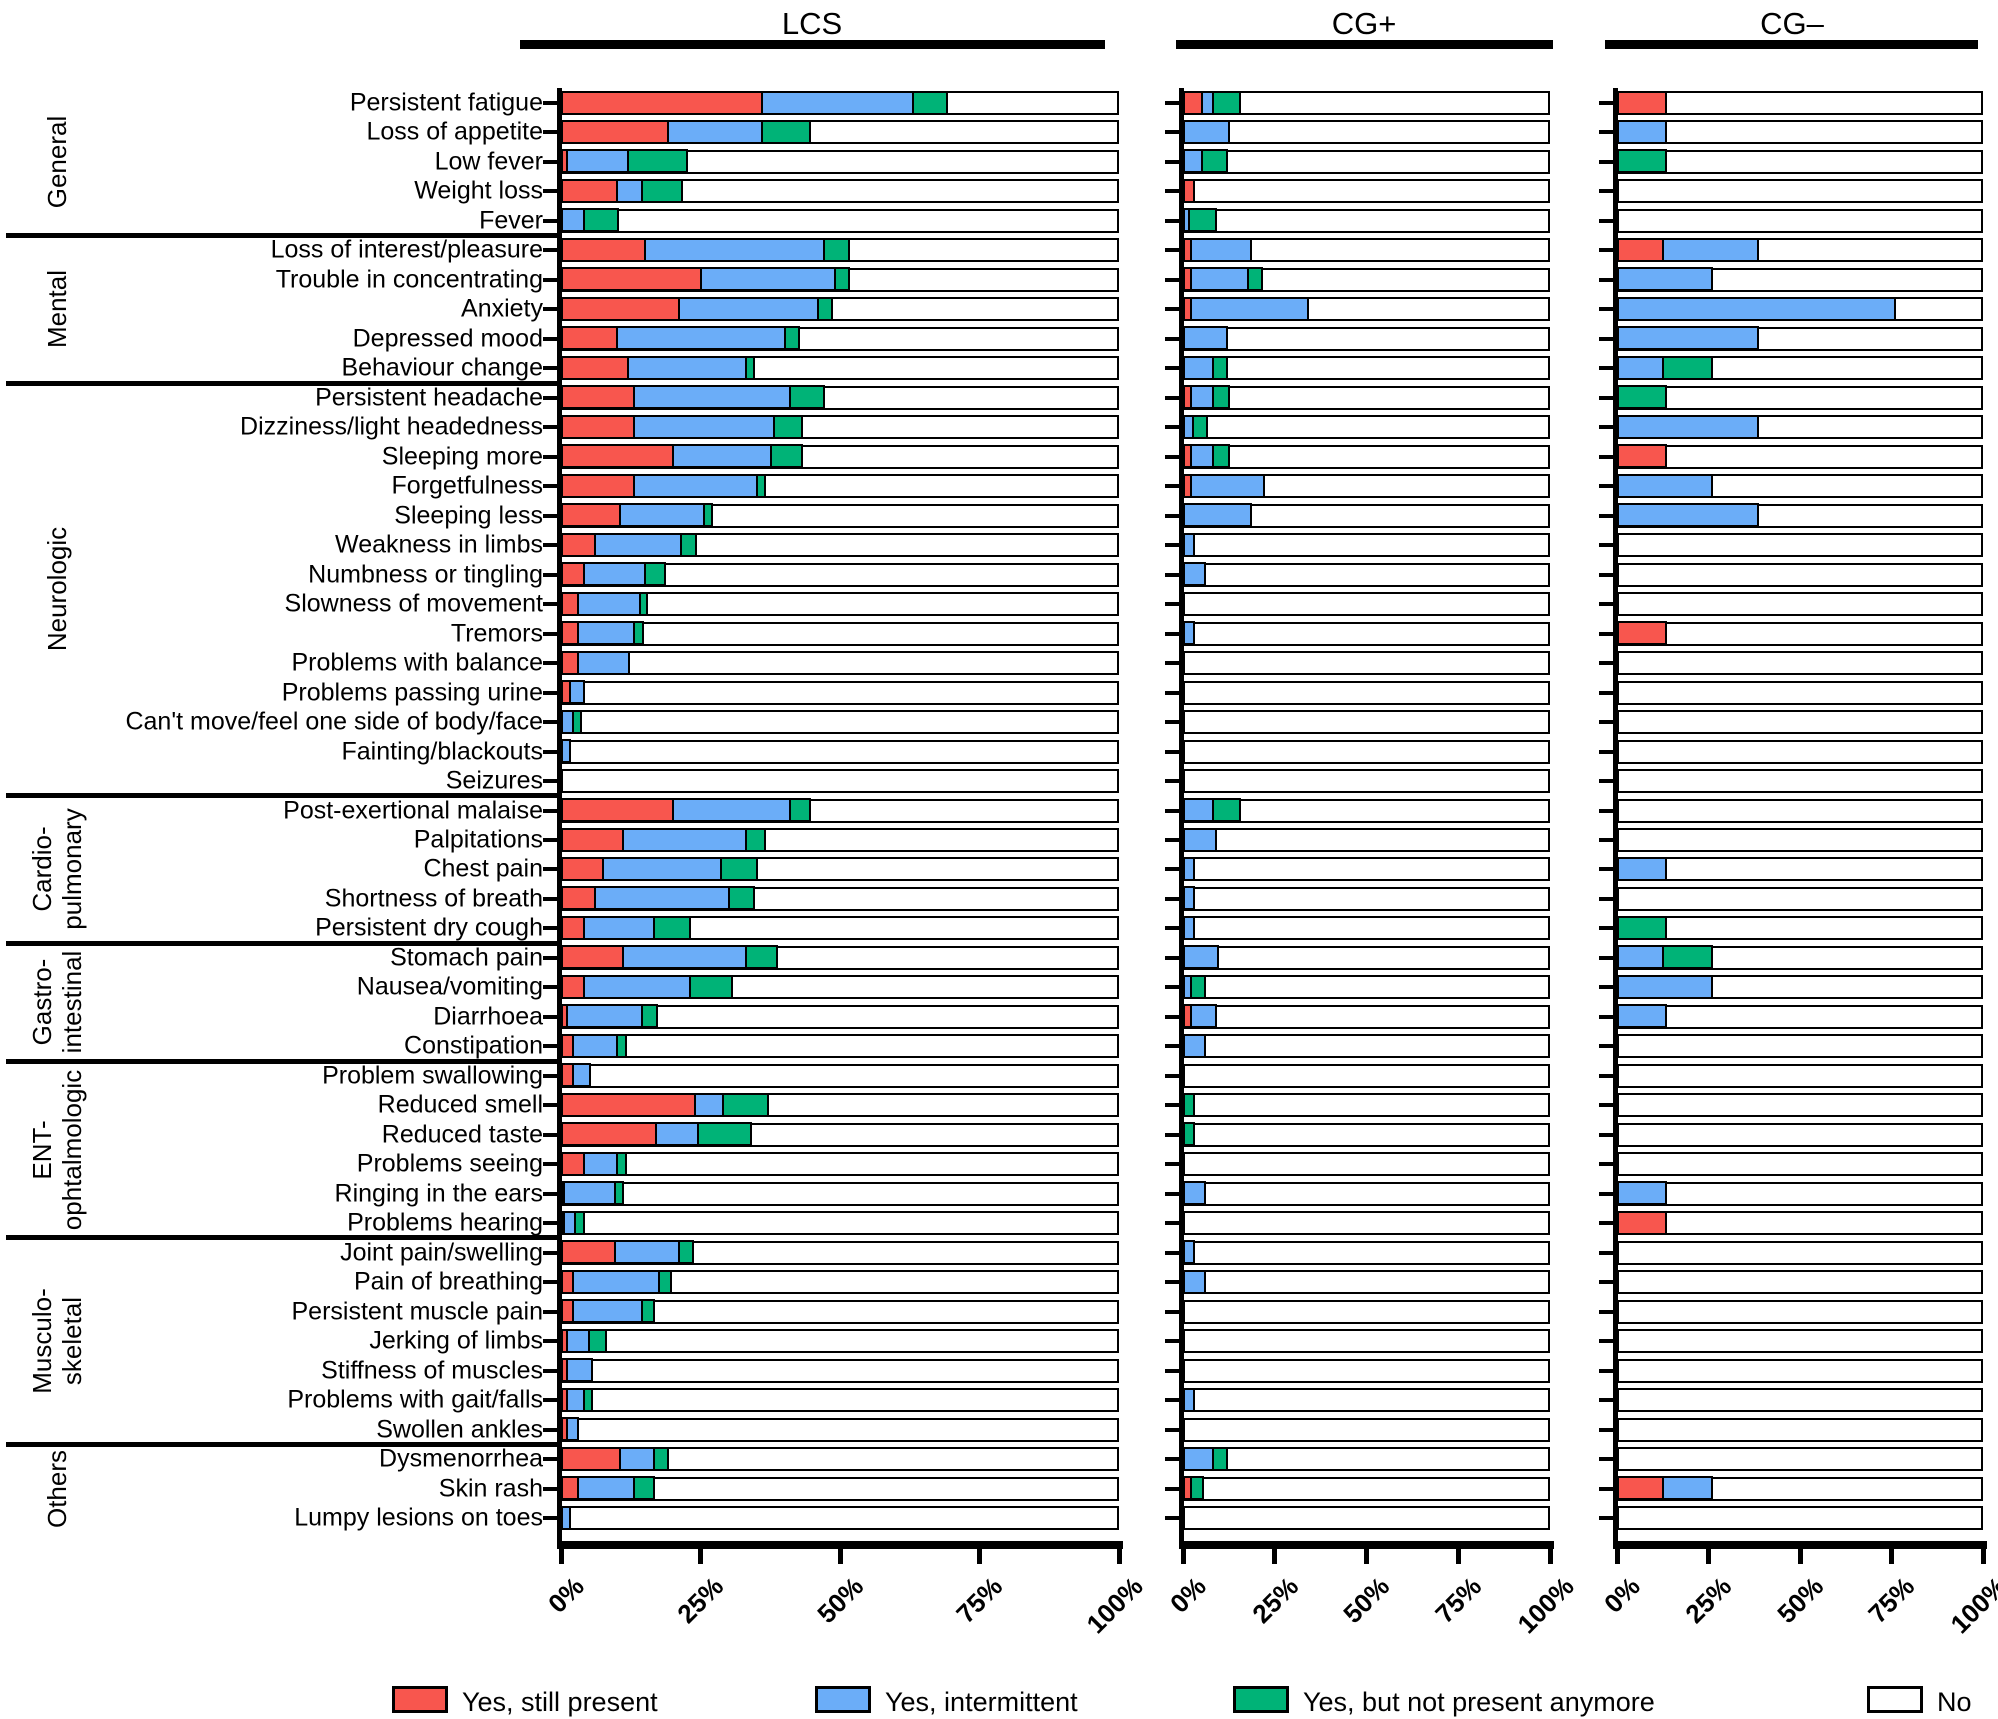 Image resolution: width=1998 pixels, height=1719 pixels. Describe the element at coordinates (429, 927) in the screenshot. I see `symptom-label: Persistent dry cough` at that location.